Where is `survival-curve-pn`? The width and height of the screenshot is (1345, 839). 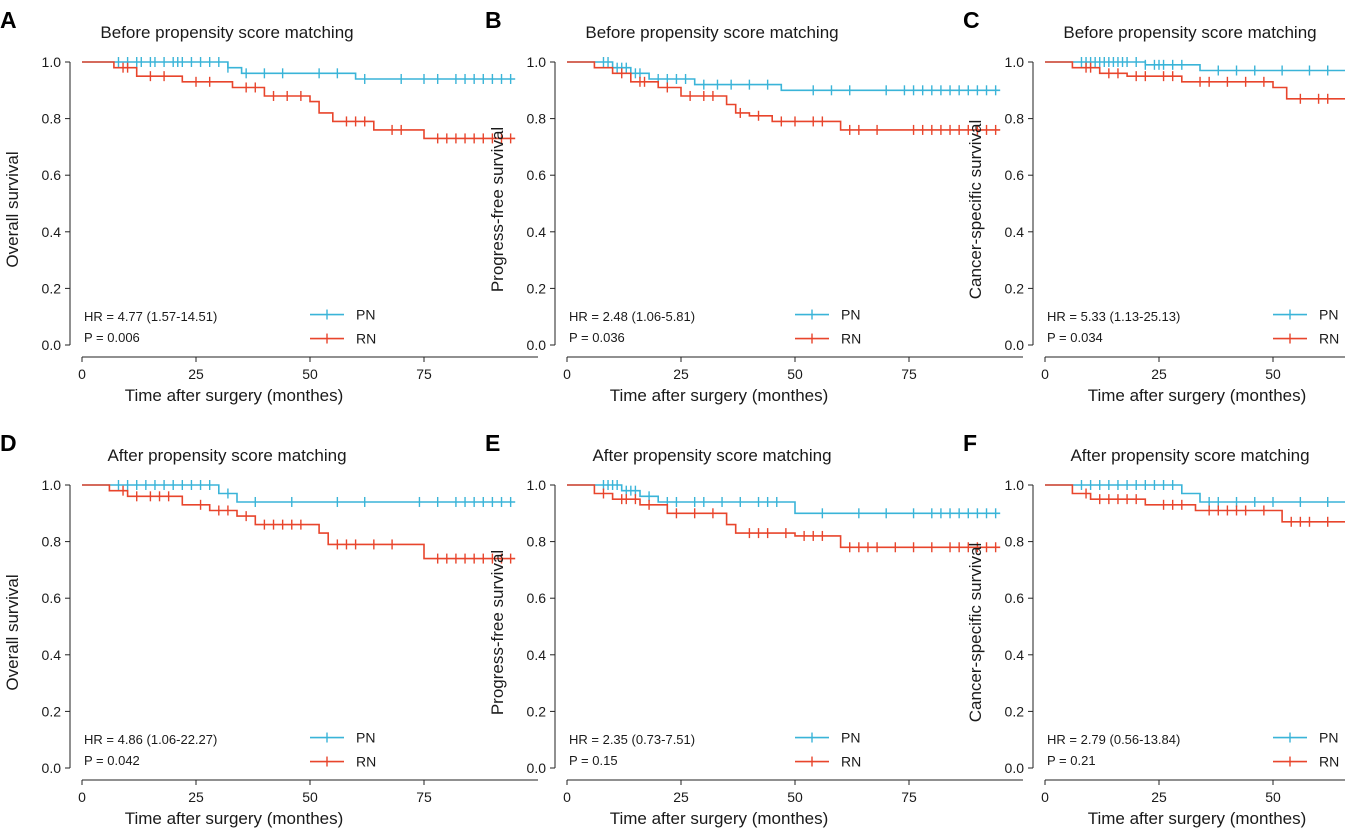 survival-curve-pn is located at coordinates (299, 493).